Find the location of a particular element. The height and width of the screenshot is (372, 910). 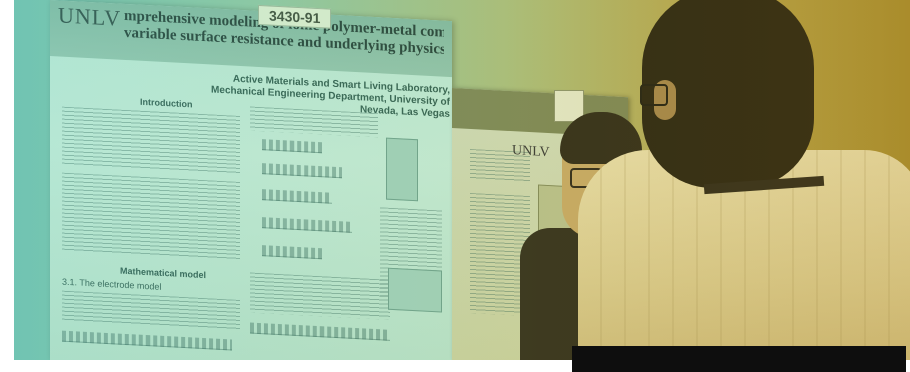

poster-section-introduction: Introduction is located at coordinates (166, 103).